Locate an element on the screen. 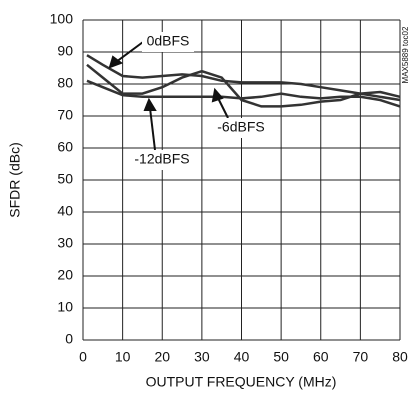 Image resolution: width=412 pixels, height=394 pixels. side-label: MAX5889 toc02 is located at coordinates (405, 54).